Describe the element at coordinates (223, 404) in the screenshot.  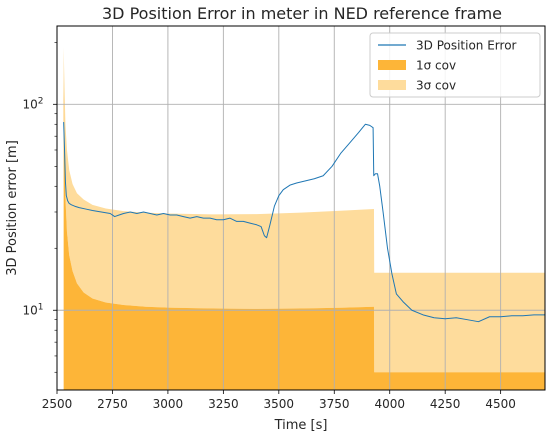
I see `x-tick-label-3: 3250` at that location.